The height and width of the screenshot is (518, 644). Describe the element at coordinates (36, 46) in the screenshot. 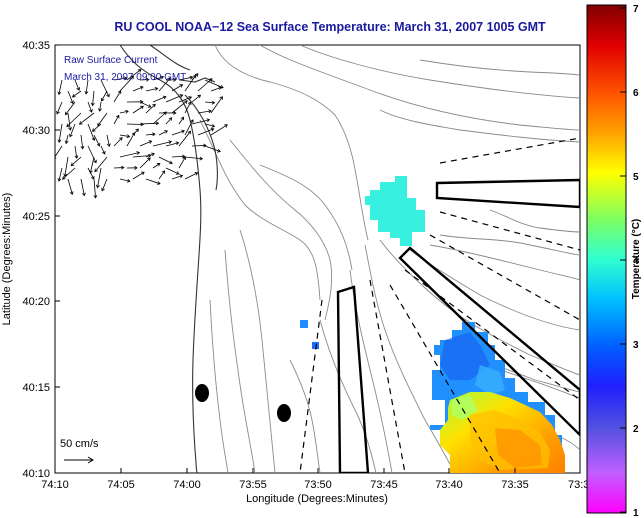

I see `y-tick: 40:35` at that location.